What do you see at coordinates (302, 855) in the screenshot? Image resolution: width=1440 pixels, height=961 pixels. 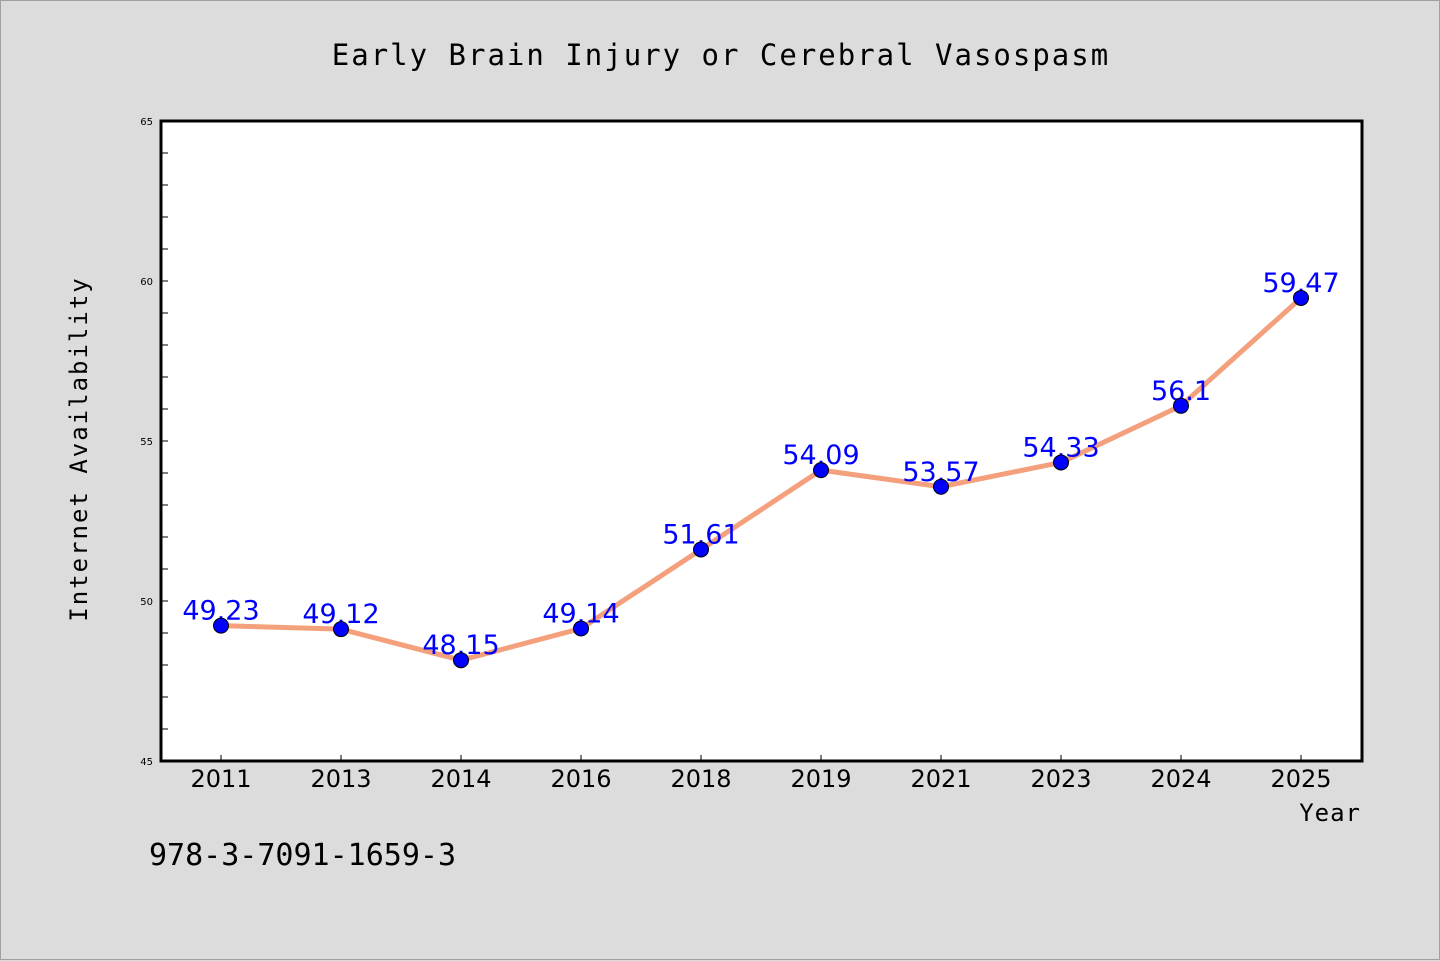 I see `footnote-text: 978-3-7091-1659-3` at bounding box center [302, 855].